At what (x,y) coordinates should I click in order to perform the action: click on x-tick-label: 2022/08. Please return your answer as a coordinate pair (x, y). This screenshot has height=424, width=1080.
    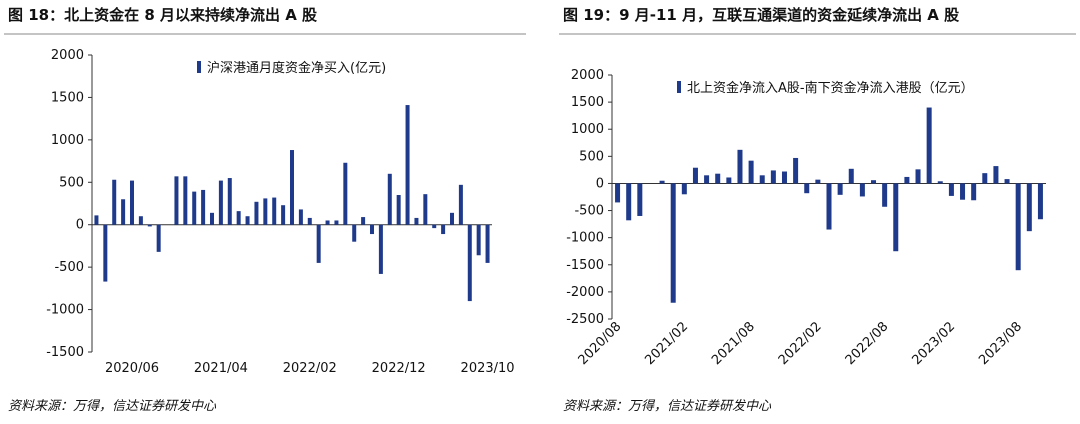
    Looking at the image, I should click on (867, 343).